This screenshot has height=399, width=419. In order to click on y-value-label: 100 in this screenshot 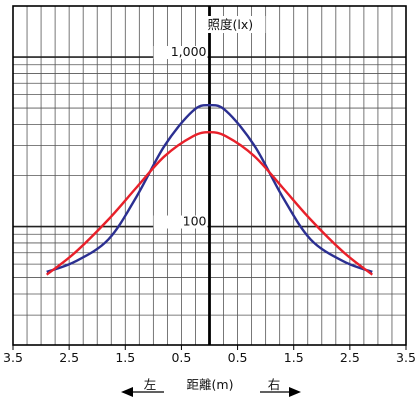, I will do `click(195, 221)`.